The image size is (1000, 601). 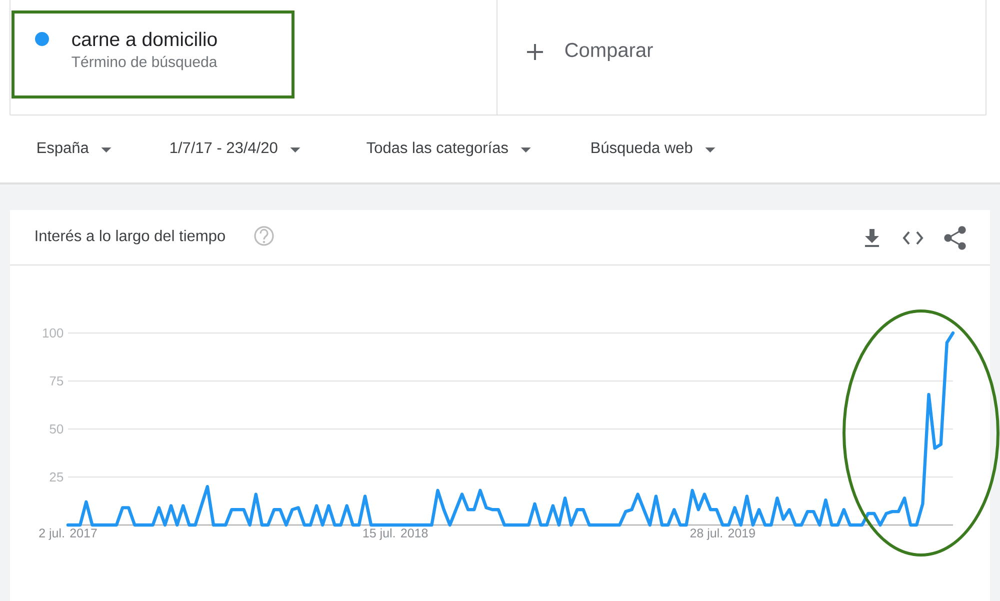 I want to click on text: Todas las categorías, so click(x=437, y=149).